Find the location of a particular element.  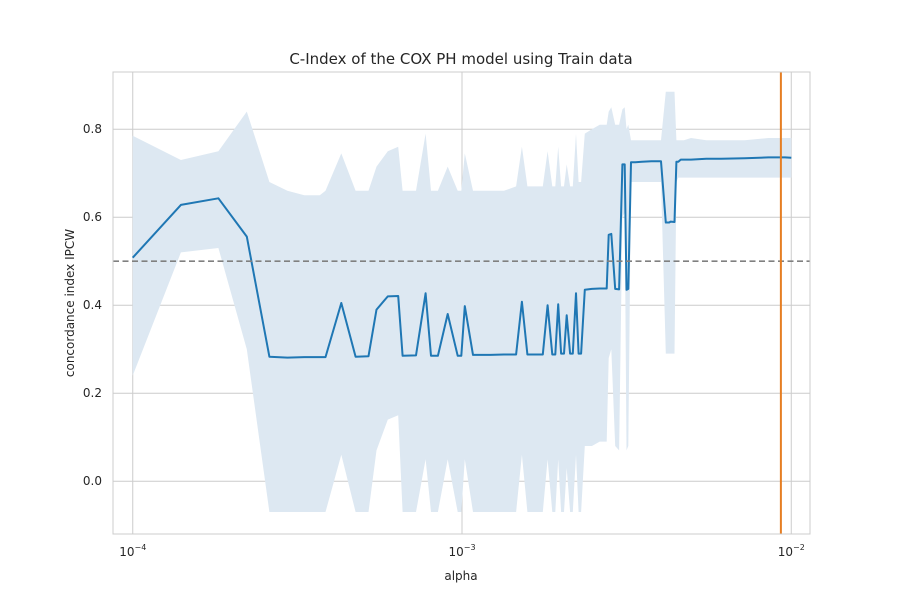

x-tick-label: 10⁻³ is located at coordinates (461, 551).